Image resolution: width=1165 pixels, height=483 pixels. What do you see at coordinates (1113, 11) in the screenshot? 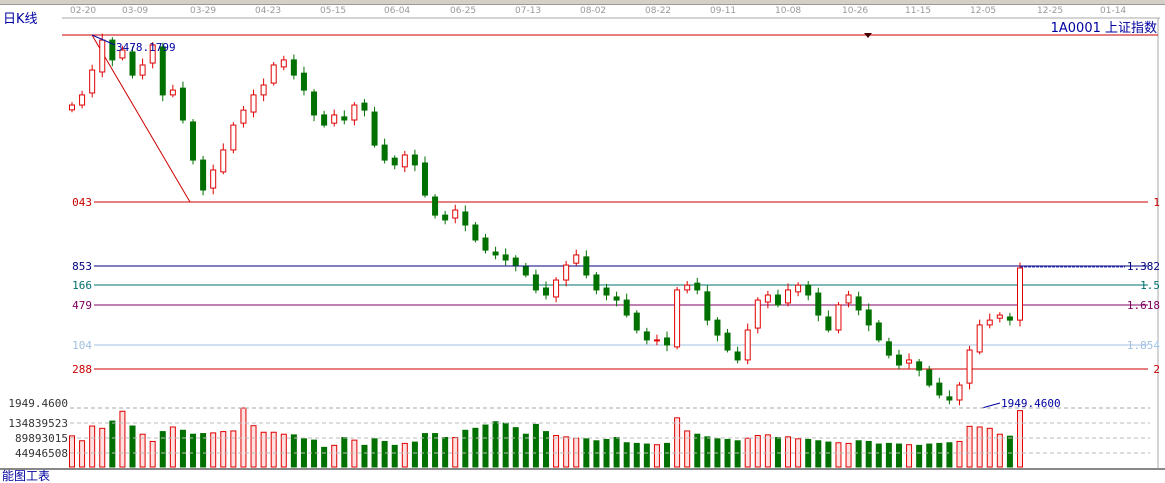
I see `date-tick-label: 01-14` at bounding box center [1113, 11].